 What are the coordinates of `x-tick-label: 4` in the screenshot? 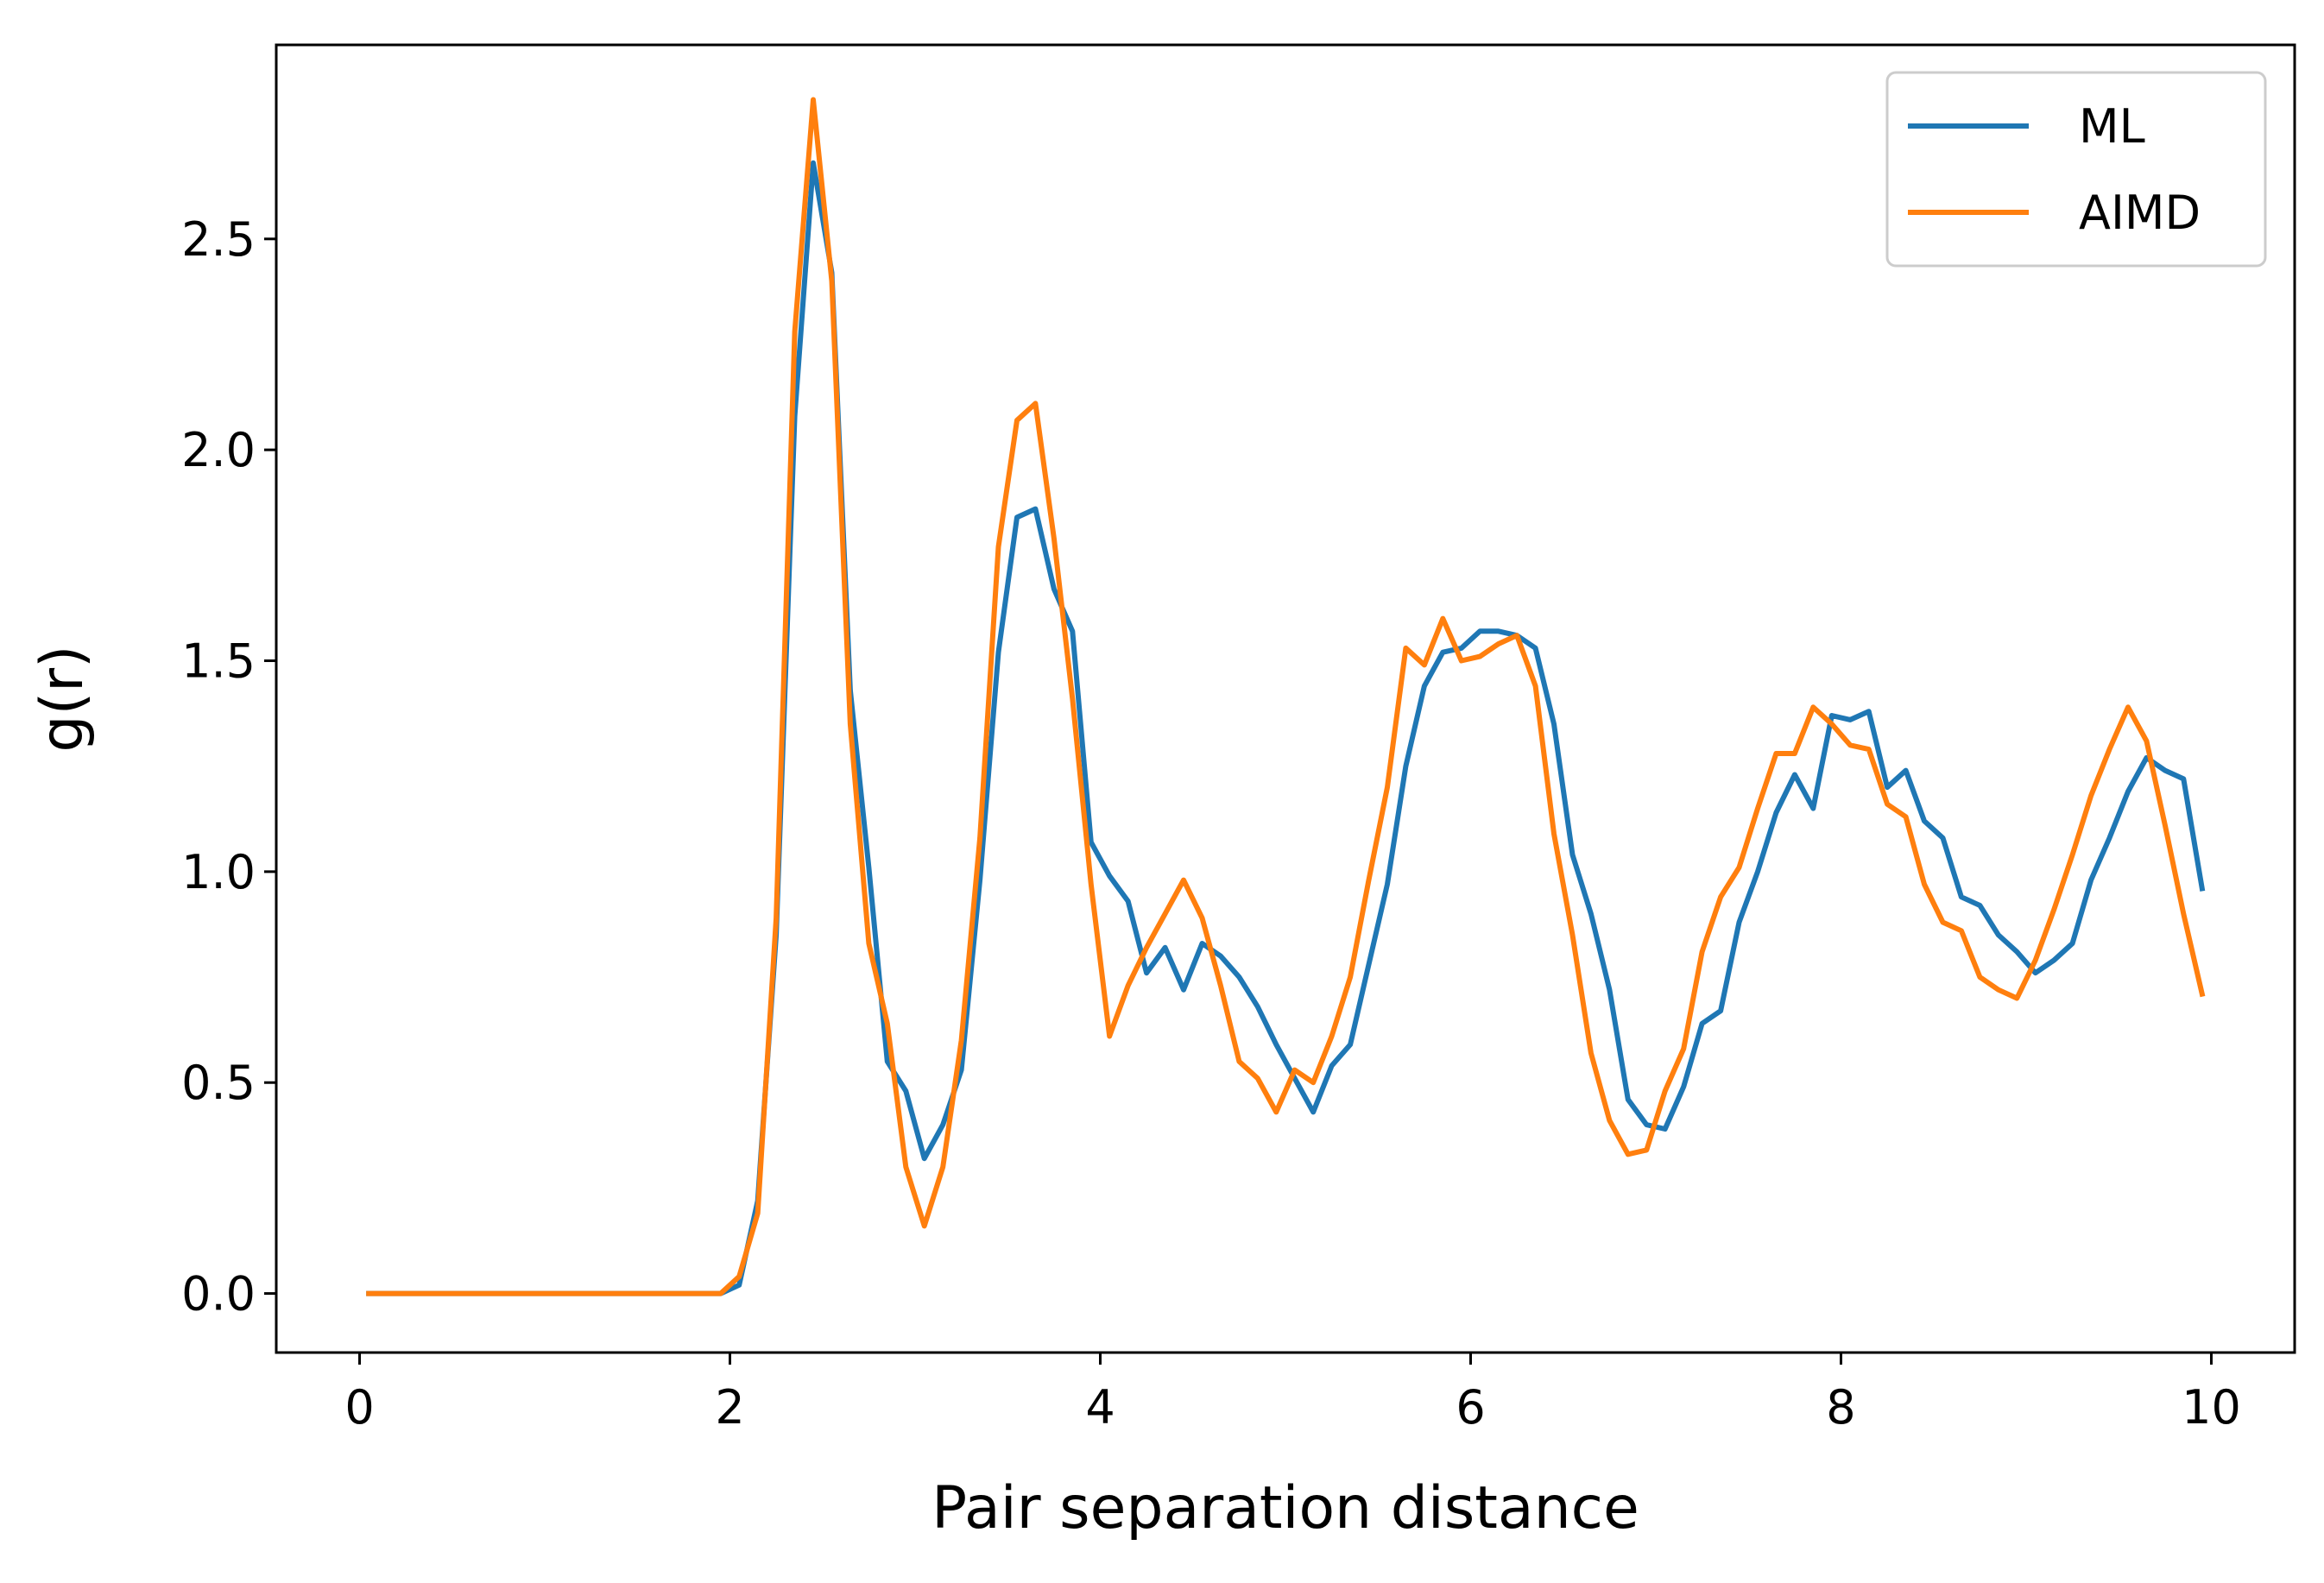 It's located at (1100, 1407).